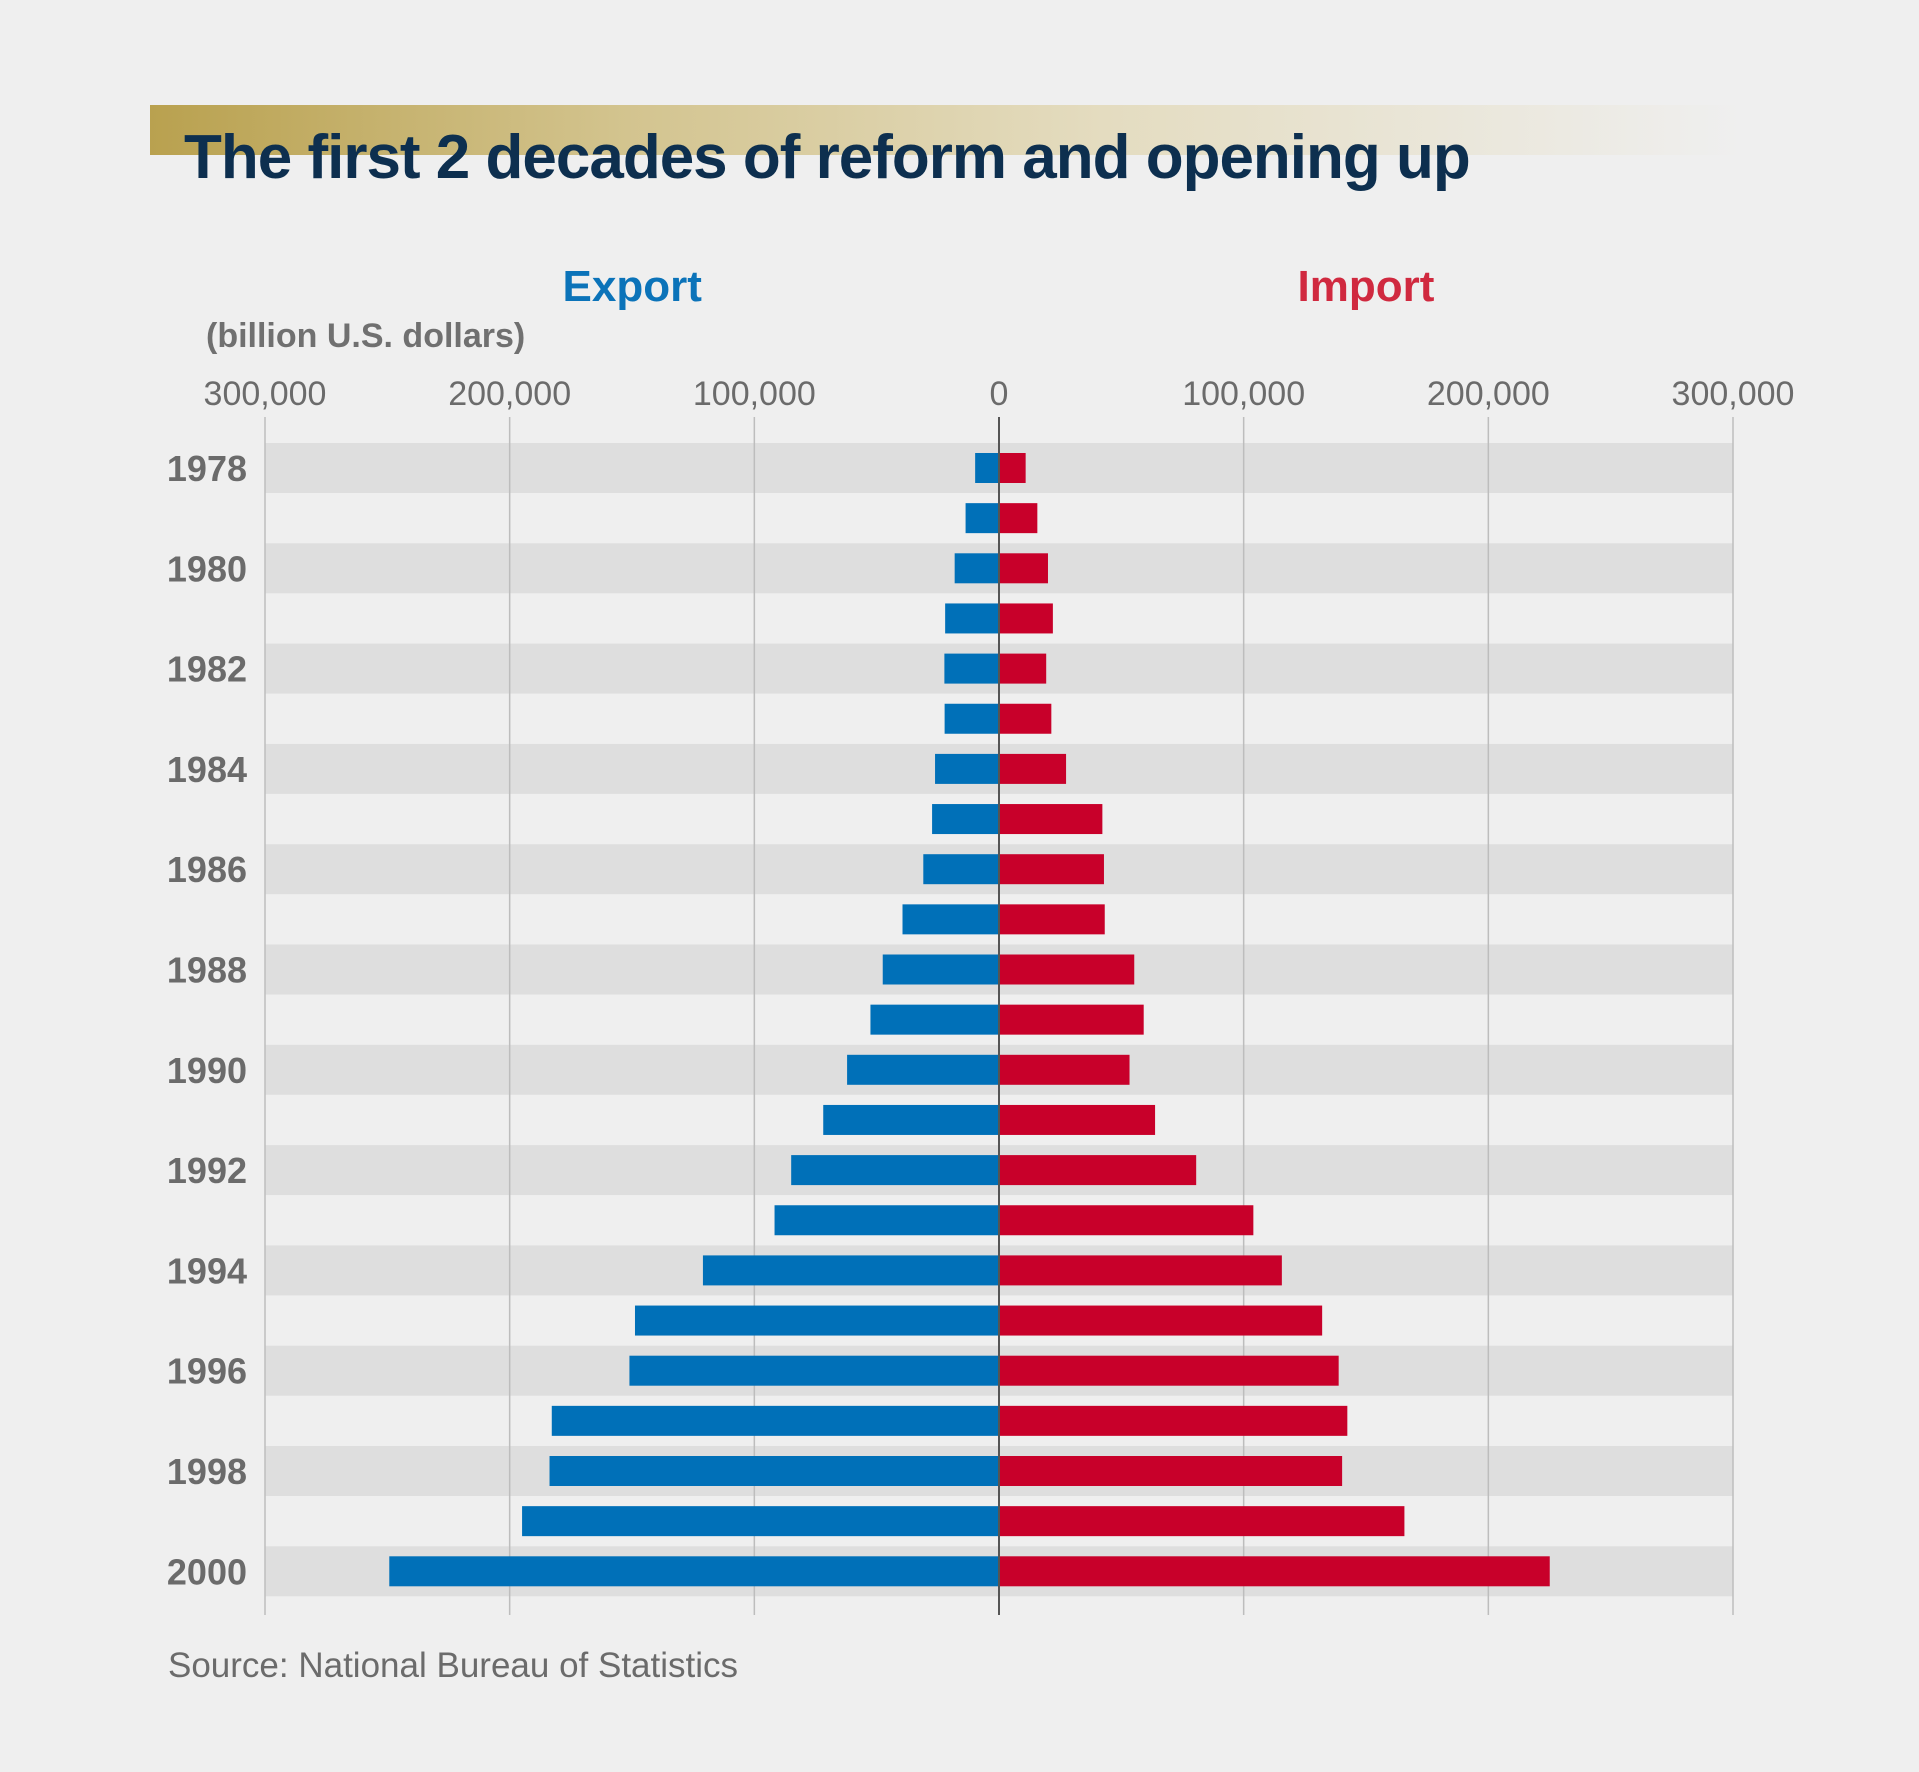 Image resolution: width=1919 pixels, height=1772 pixels. I want to click on x-tick-label: 0, so click(999, 394).